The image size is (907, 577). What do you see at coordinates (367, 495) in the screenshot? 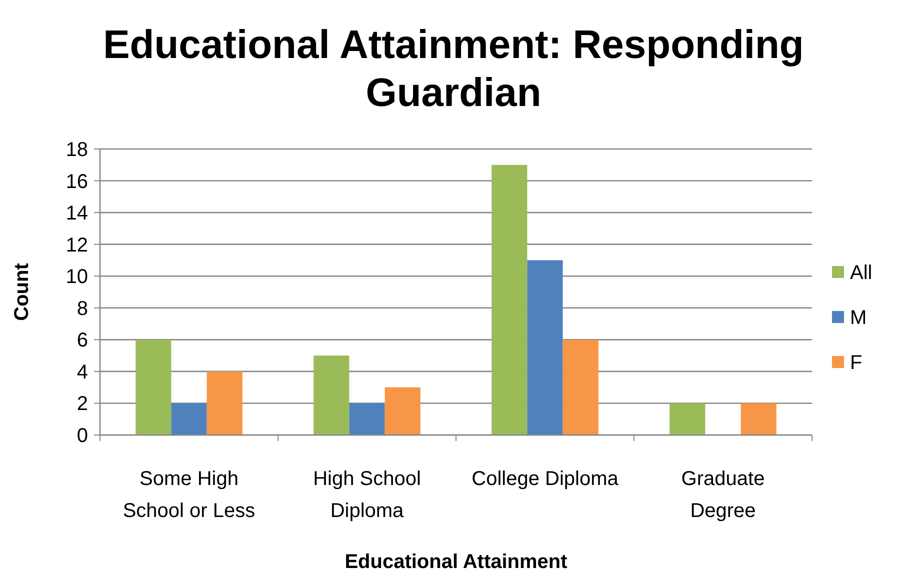
I see `x-tick-label: High School Diploma` at bounding box center [367, 495].